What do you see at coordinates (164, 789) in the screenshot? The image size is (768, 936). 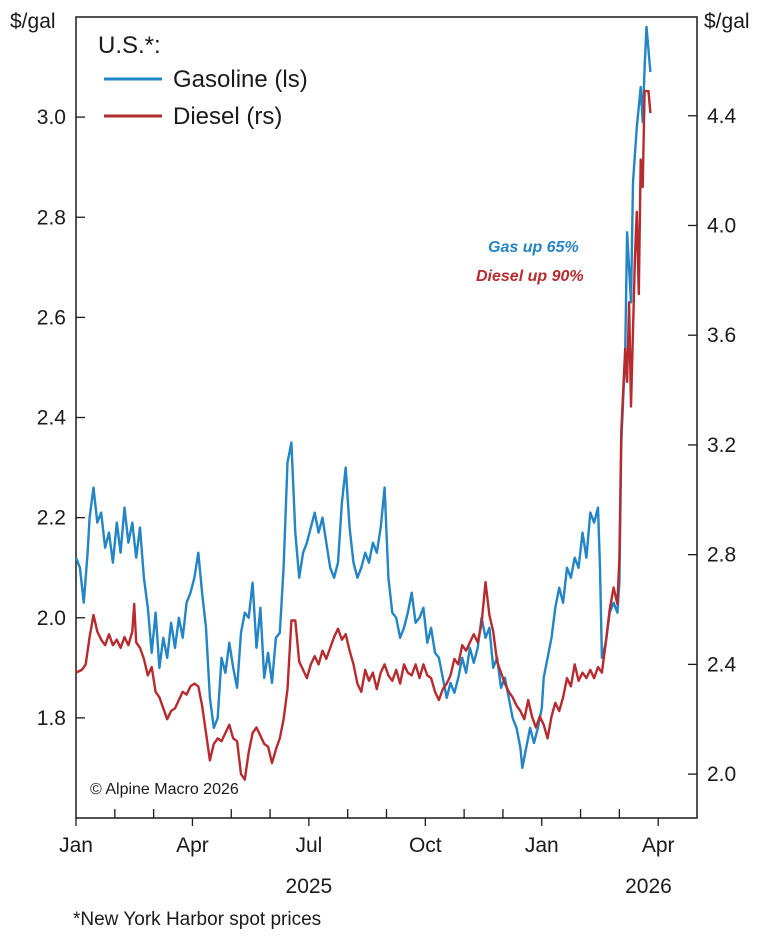 I see `credit: © Alpine Macro 2026` at bounding box center [164, 789].